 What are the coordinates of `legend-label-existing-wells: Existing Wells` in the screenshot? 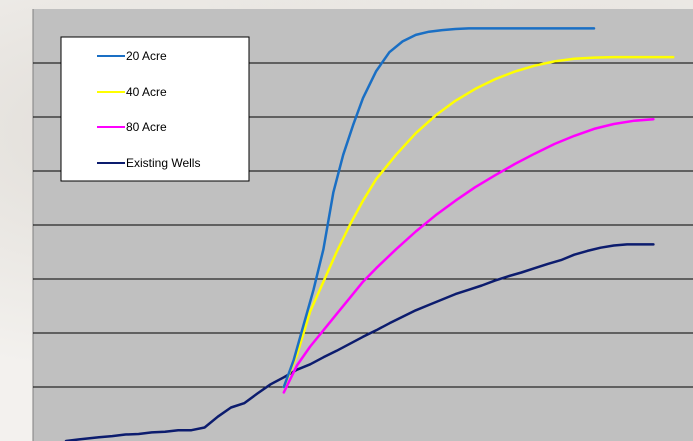 It's located at (163, 163).